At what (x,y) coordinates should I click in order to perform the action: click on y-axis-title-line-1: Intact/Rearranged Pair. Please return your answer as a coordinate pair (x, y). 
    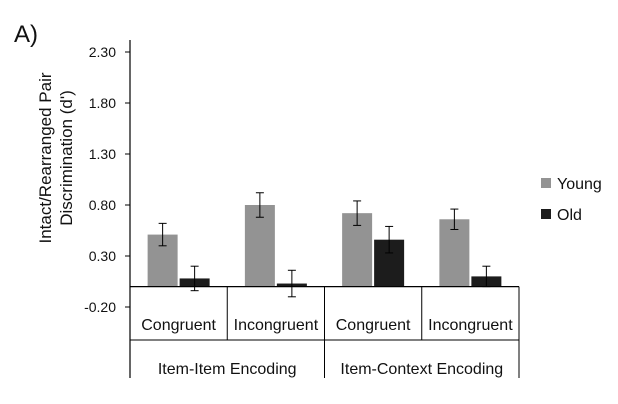
    Looking at the image, I should click on (45, 157).